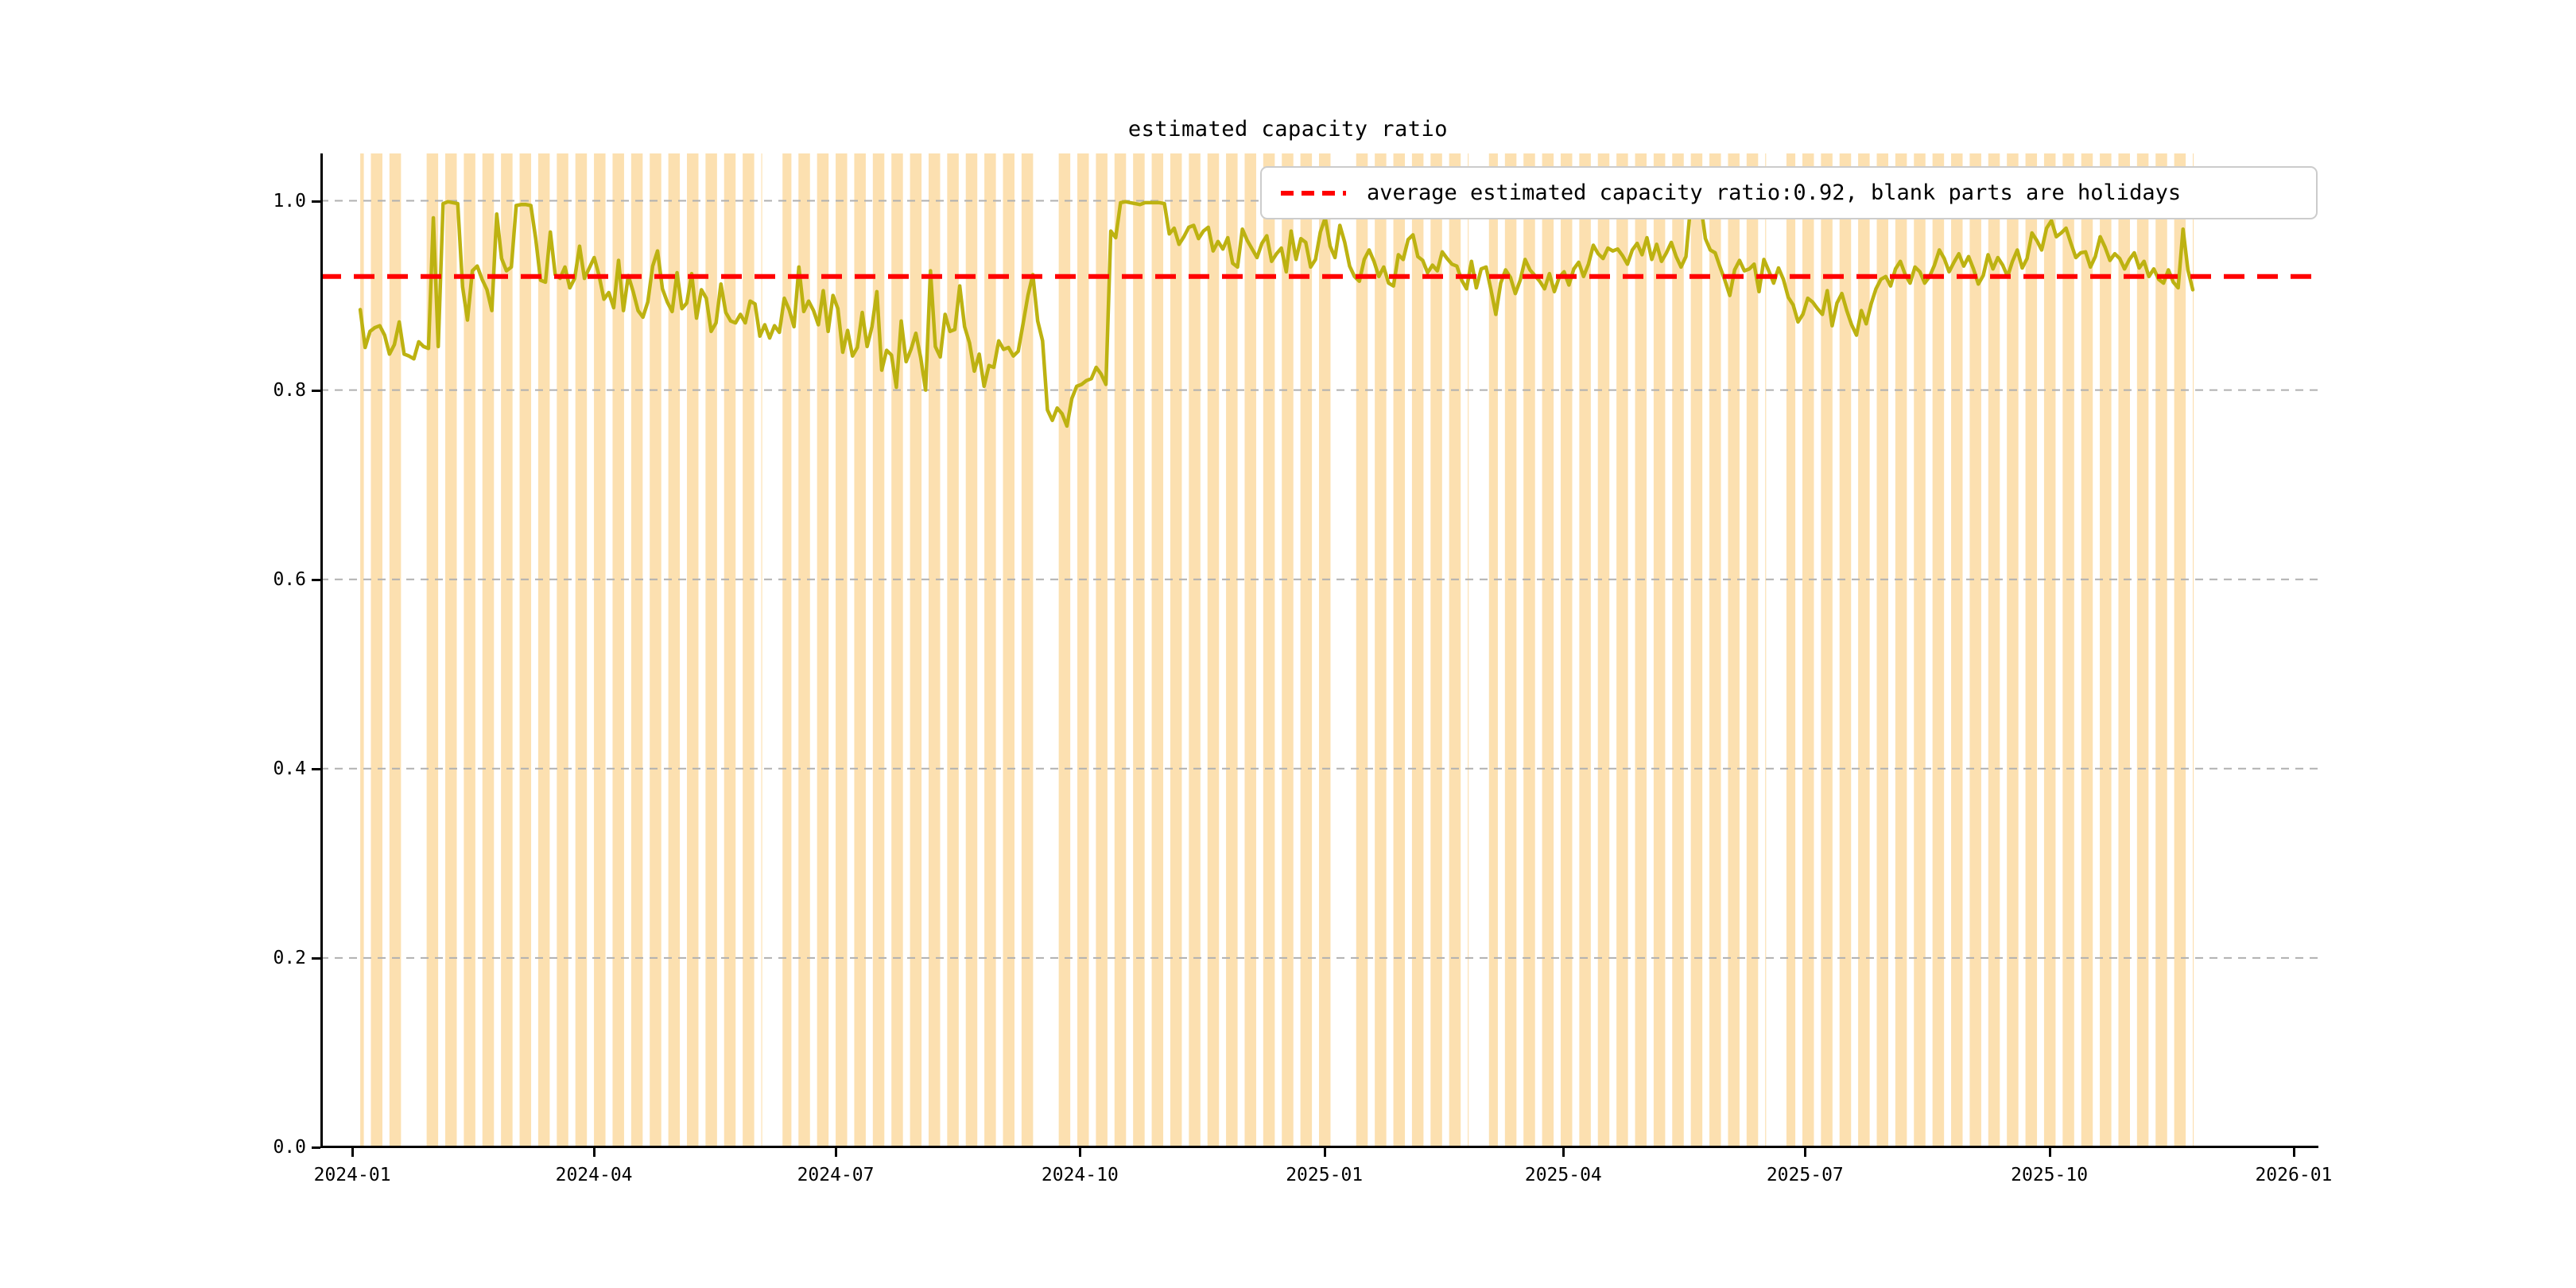  Describe the element at coordinates (836, 1175) in the screenshot. I see `x-axis-tick-label: 2024-07` at that location.